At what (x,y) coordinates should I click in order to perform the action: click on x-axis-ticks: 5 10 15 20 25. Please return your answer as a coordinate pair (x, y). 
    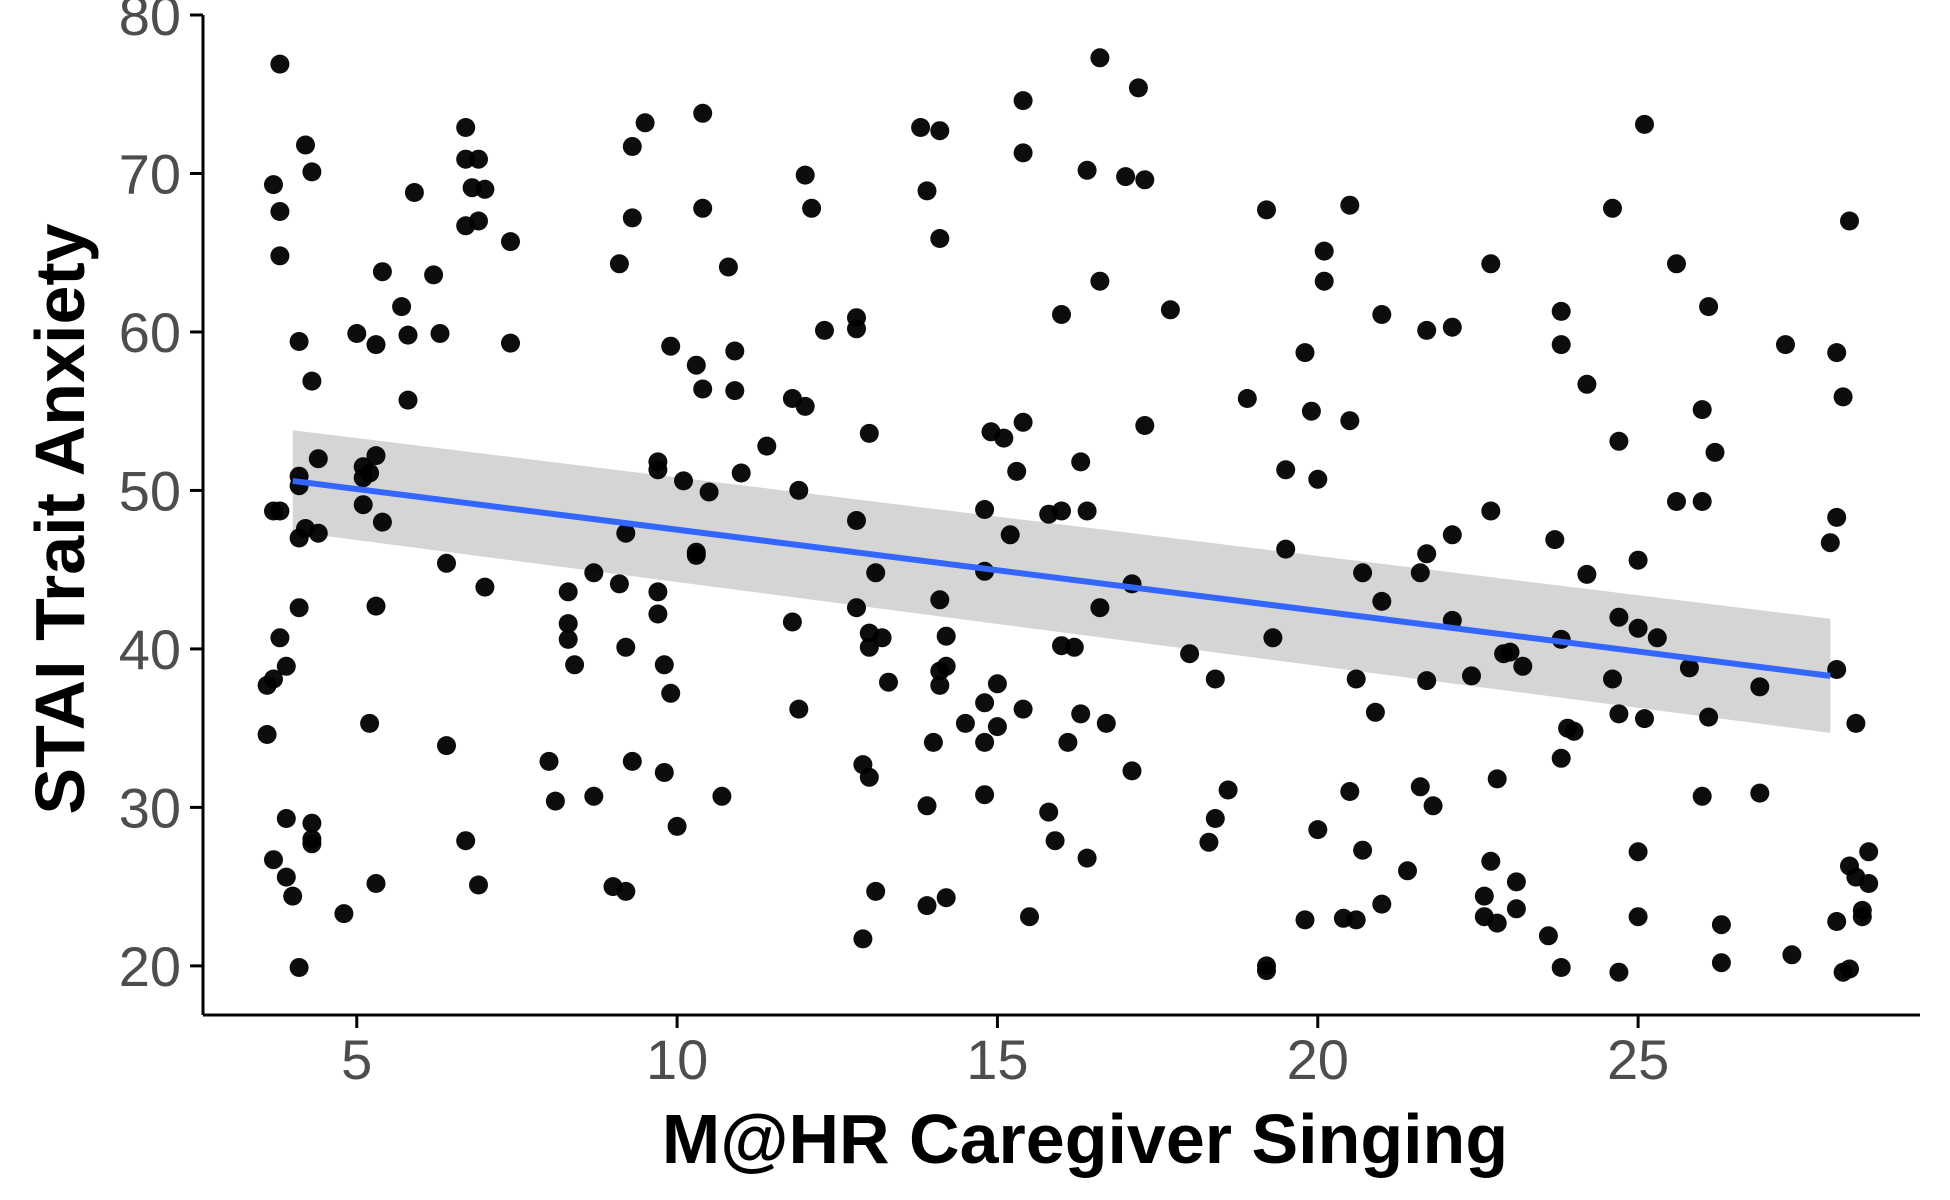
    Looking at the image, I should click on (1005, 1053).